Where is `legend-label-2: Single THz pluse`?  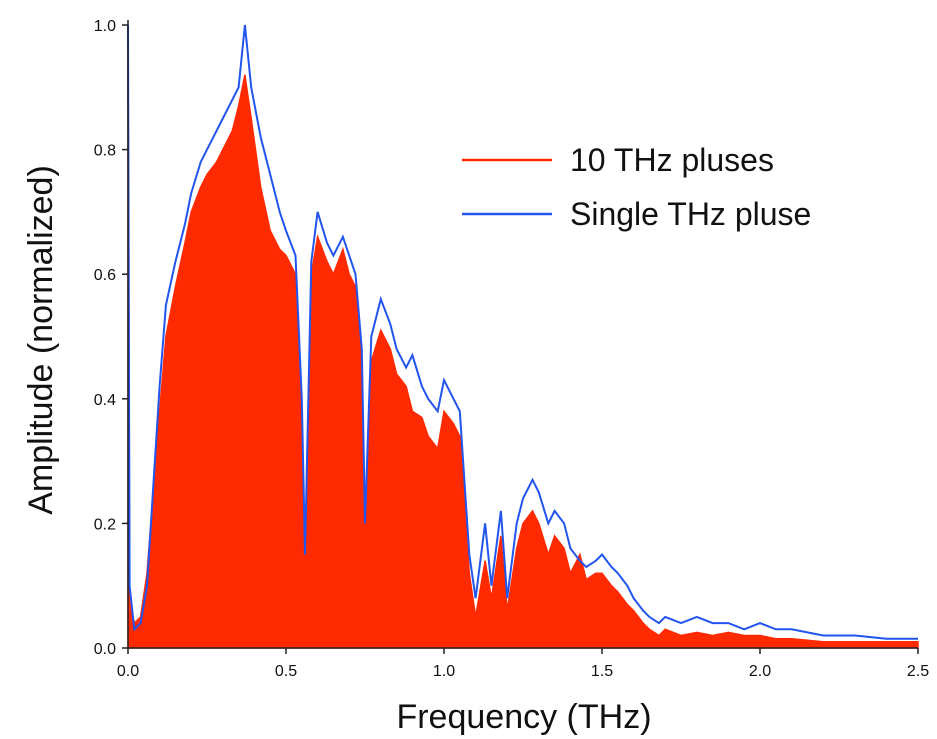 legend-label-2: Single THz pluse is located at coordinates (690, 214).